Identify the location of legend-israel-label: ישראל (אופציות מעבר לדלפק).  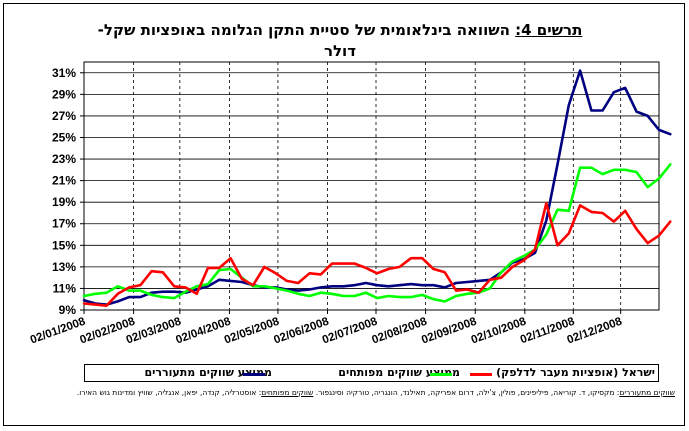
(575, 372).